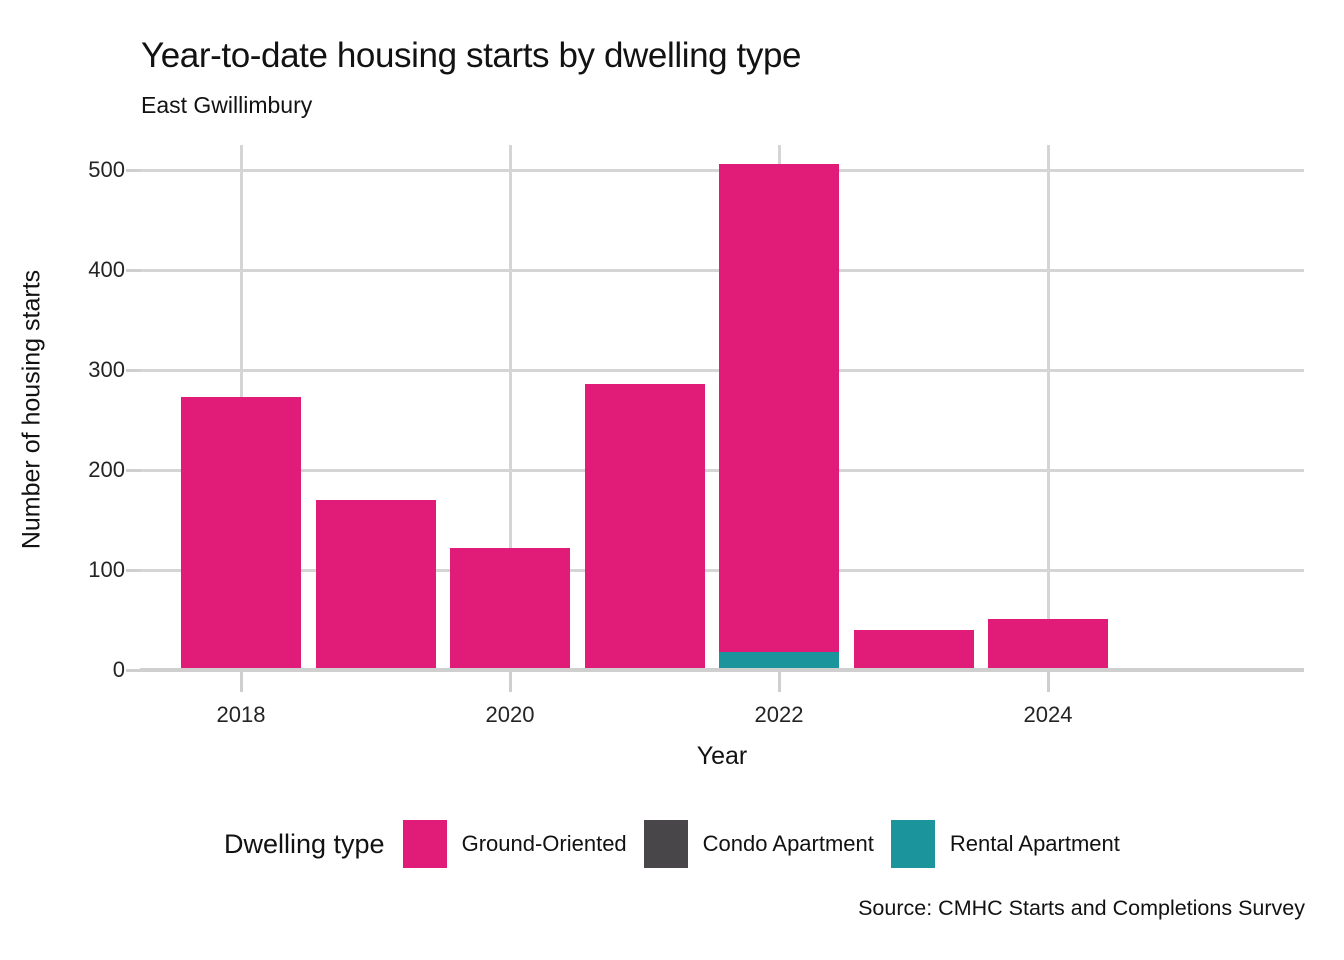  What do you see at coordinates (1048, 681) in the screenshot?
I see `x-tick-2024` at bounding box center [1048, 681].